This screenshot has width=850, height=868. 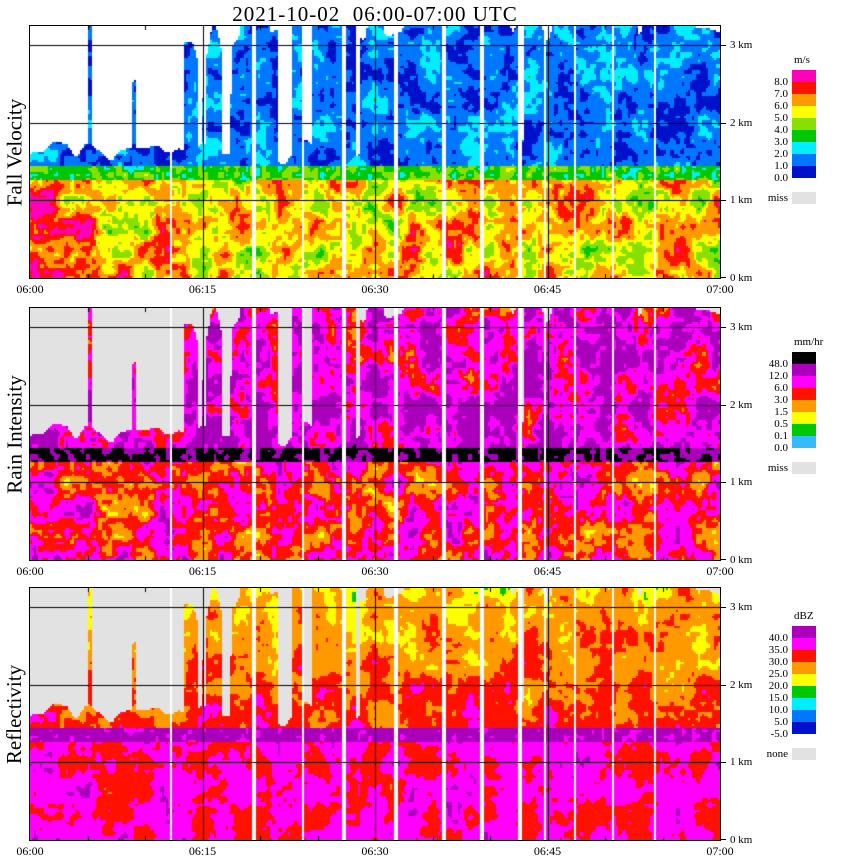 I want to click on colorbar-tick-label: 0.1, so click(x=781, y=436).